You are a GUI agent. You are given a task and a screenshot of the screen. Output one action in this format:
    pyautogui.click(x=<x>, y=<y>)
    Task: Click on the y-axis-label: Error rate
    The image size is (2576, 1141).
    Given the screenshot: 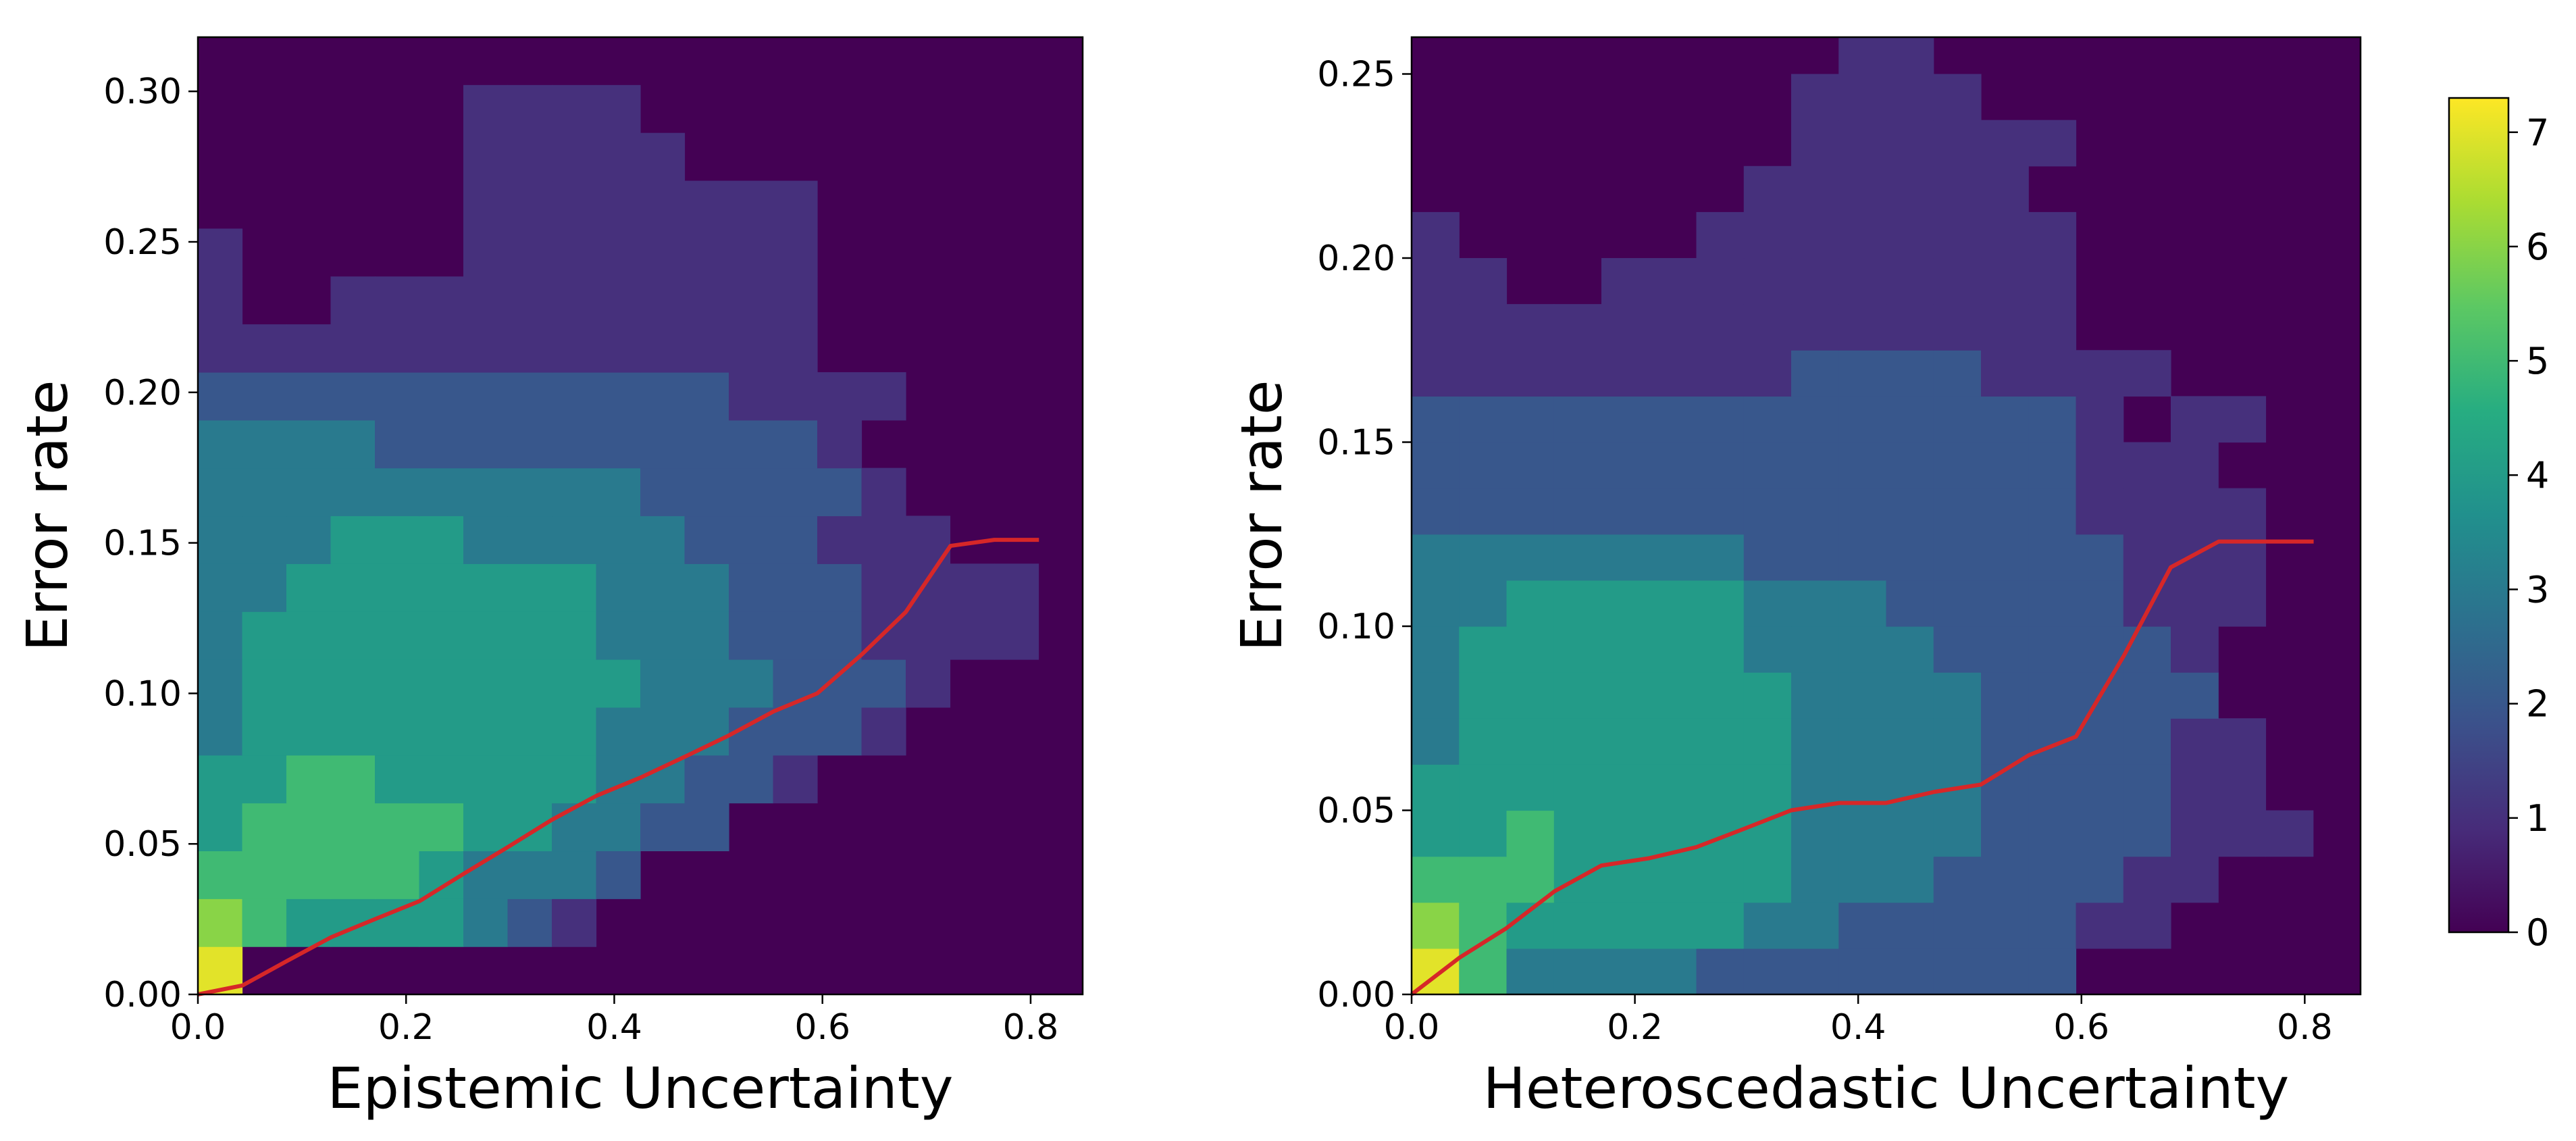 What is the action you would take?
    pyautogui.click(x=1262, y=515)
    